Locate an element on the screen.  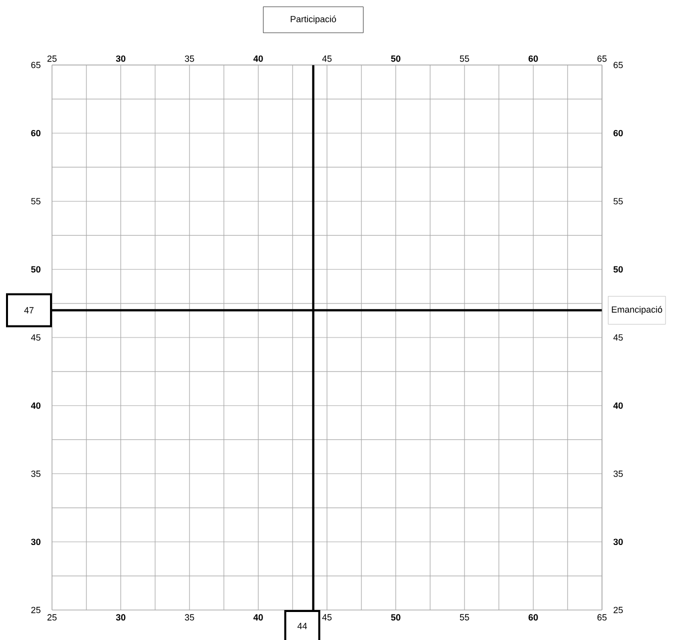
y2-tick-label: 30 is located at coordinates (618, 542).